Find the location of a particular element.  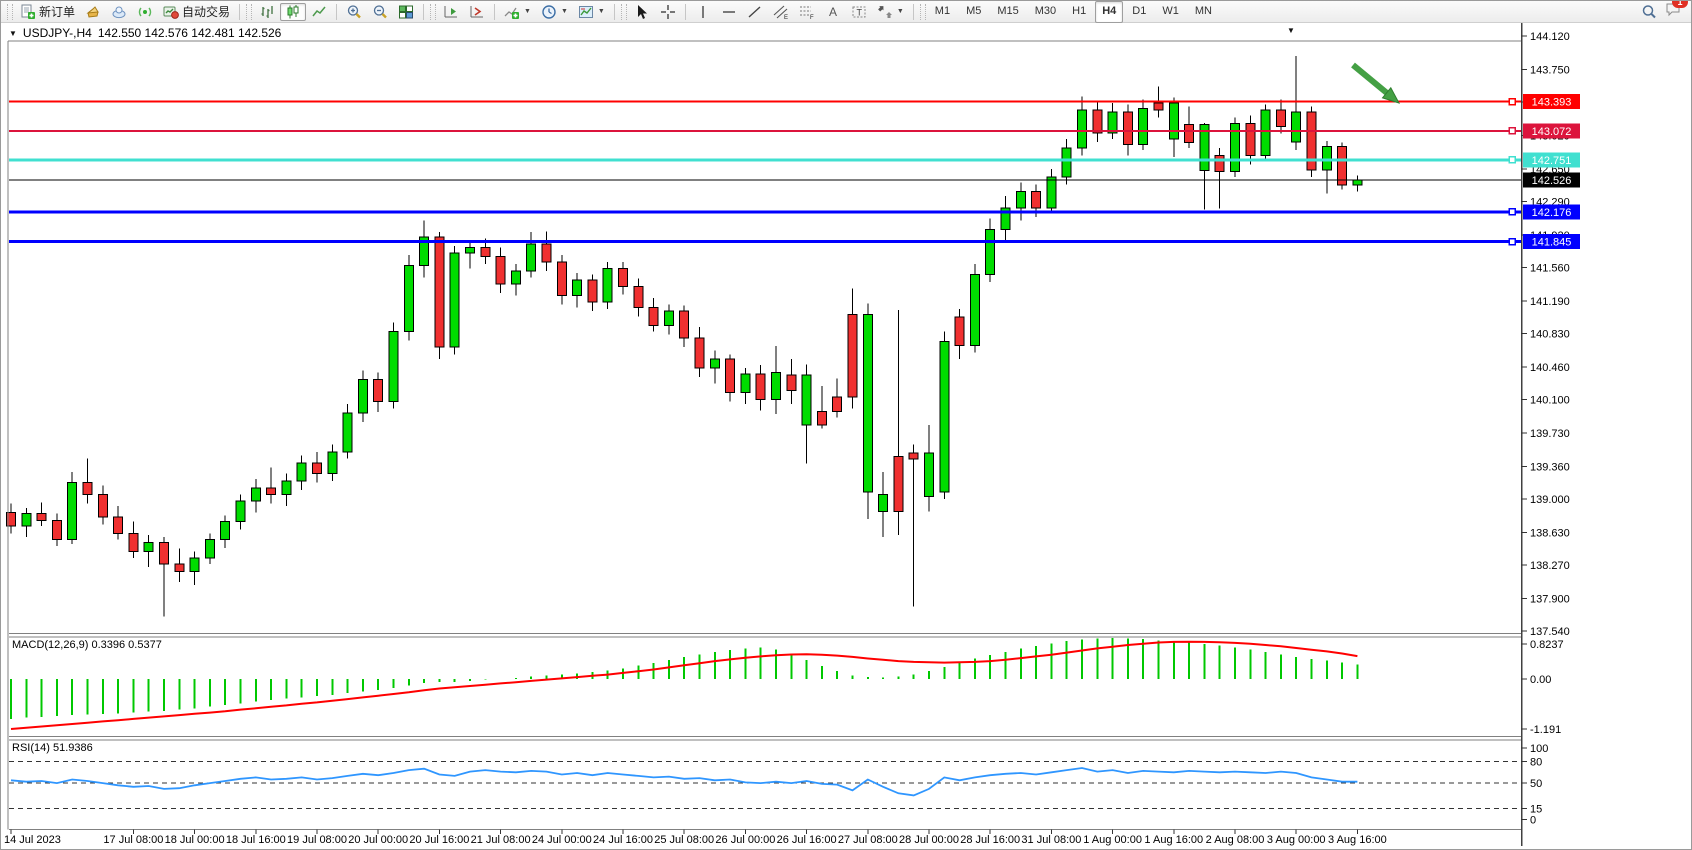

new-order-button: 新订单 is located at coordinates (47, 12).